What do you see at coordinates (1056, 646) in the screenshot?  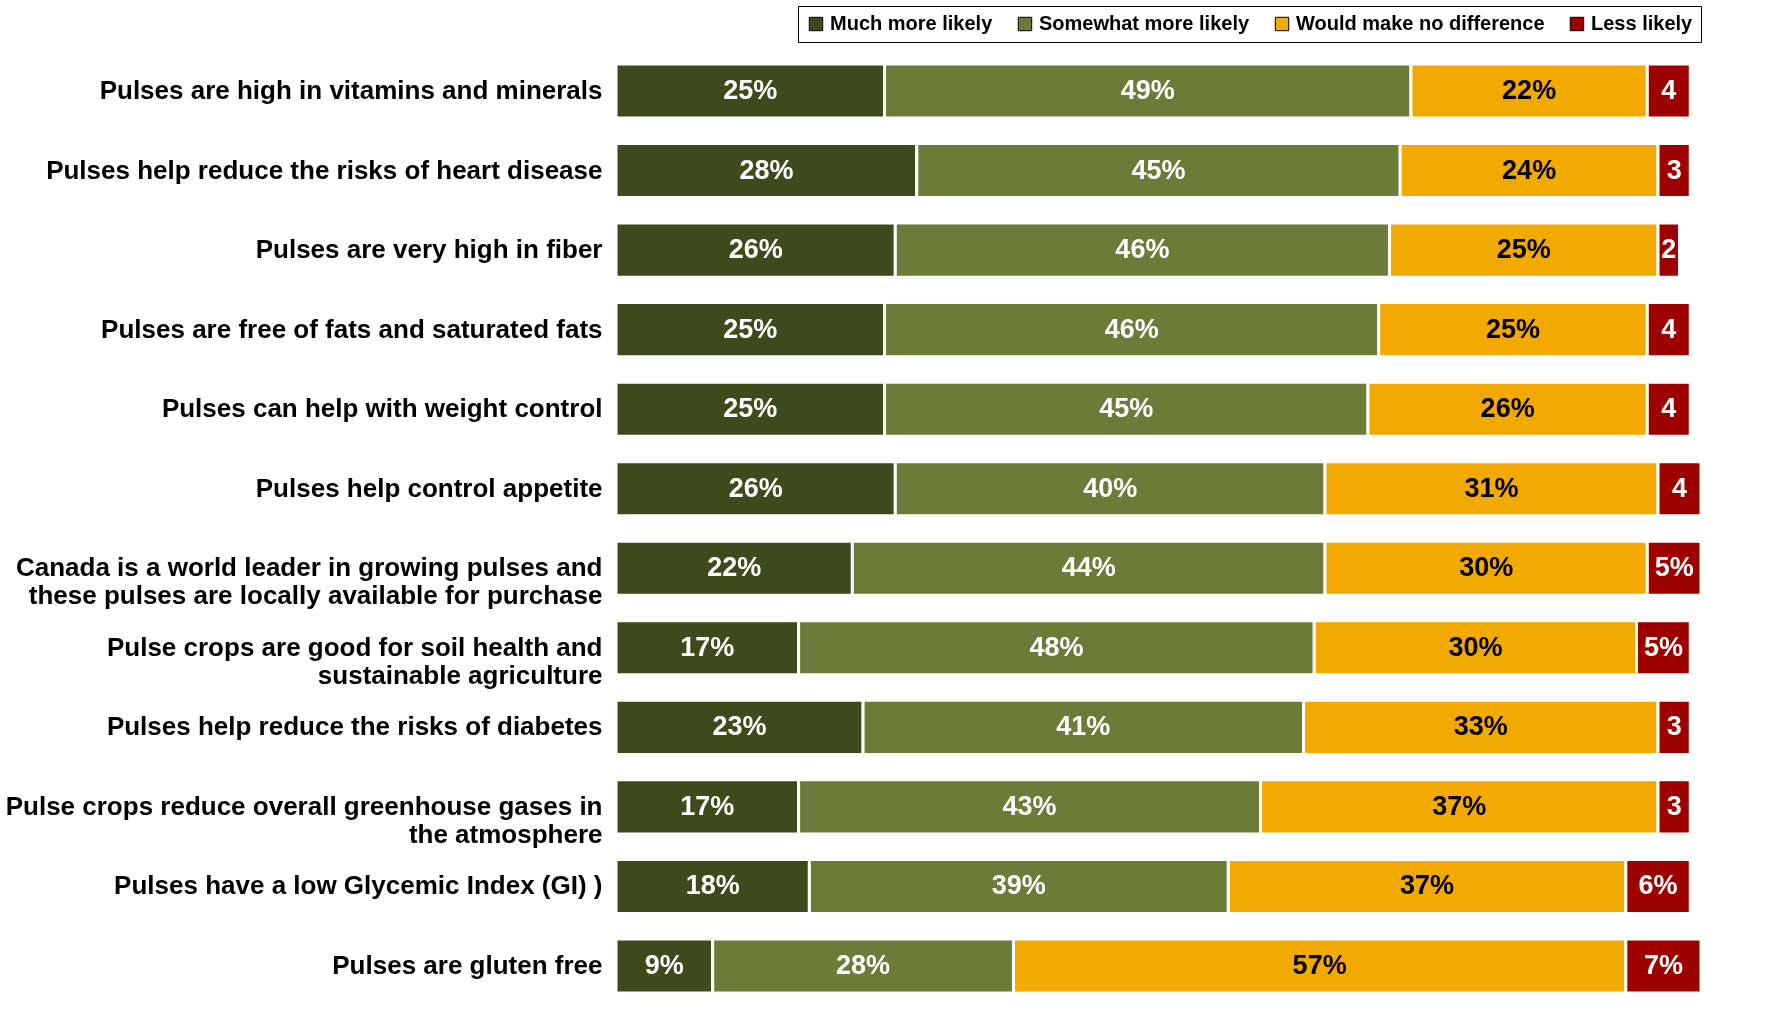 I see `data-label: 48%` at bounding box center [1056, 646].